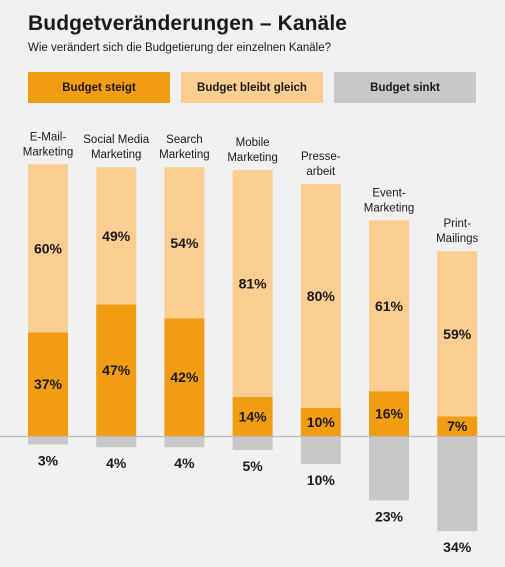 This screenshot has height=567, width=505. Describe the element at coordinates (457, 484) in the screenshot. I see `bar-budget-sinkt-print-mailings` at that location.